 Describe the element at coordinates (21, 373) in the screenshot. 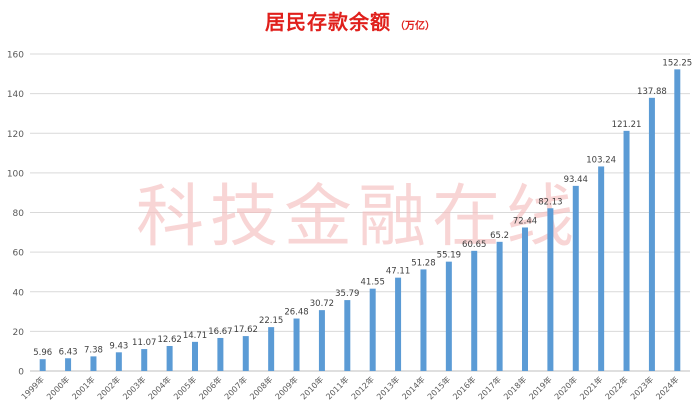

I see `y-tick-label: 0` at that location.